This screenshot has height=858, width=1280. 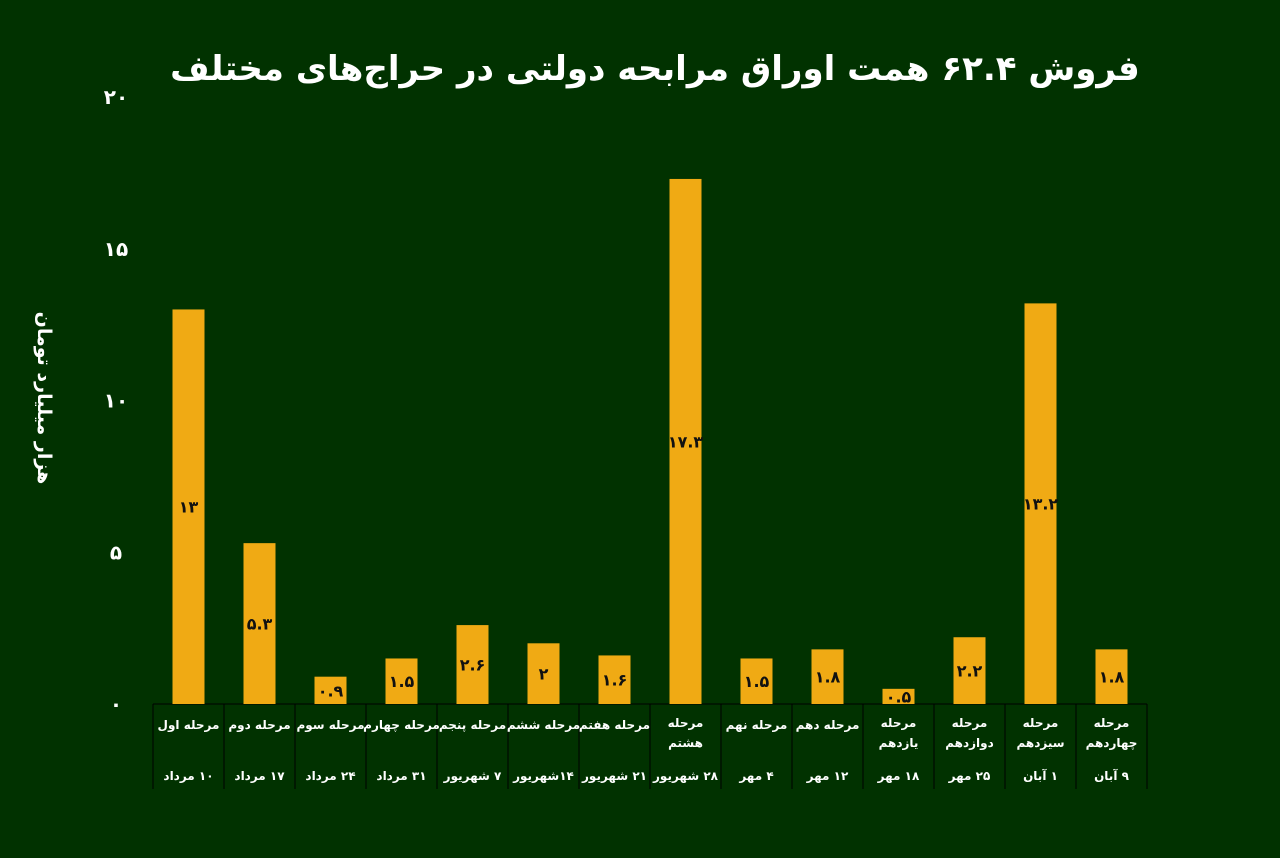 I want to click on category-grid, so click(x=650, y=746).